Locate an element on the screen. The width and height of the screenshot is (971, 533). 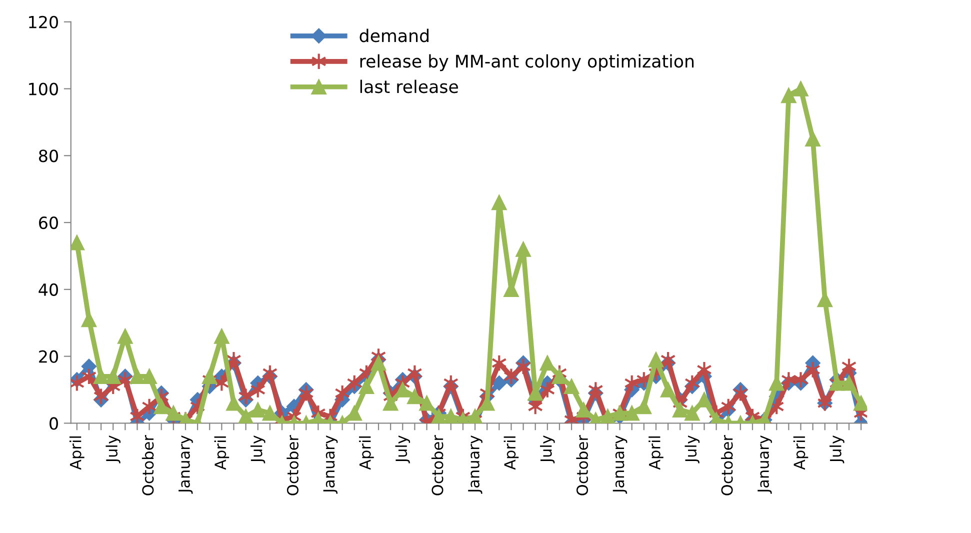
y-tick-label: 20 is located at coordinates (48, 356).